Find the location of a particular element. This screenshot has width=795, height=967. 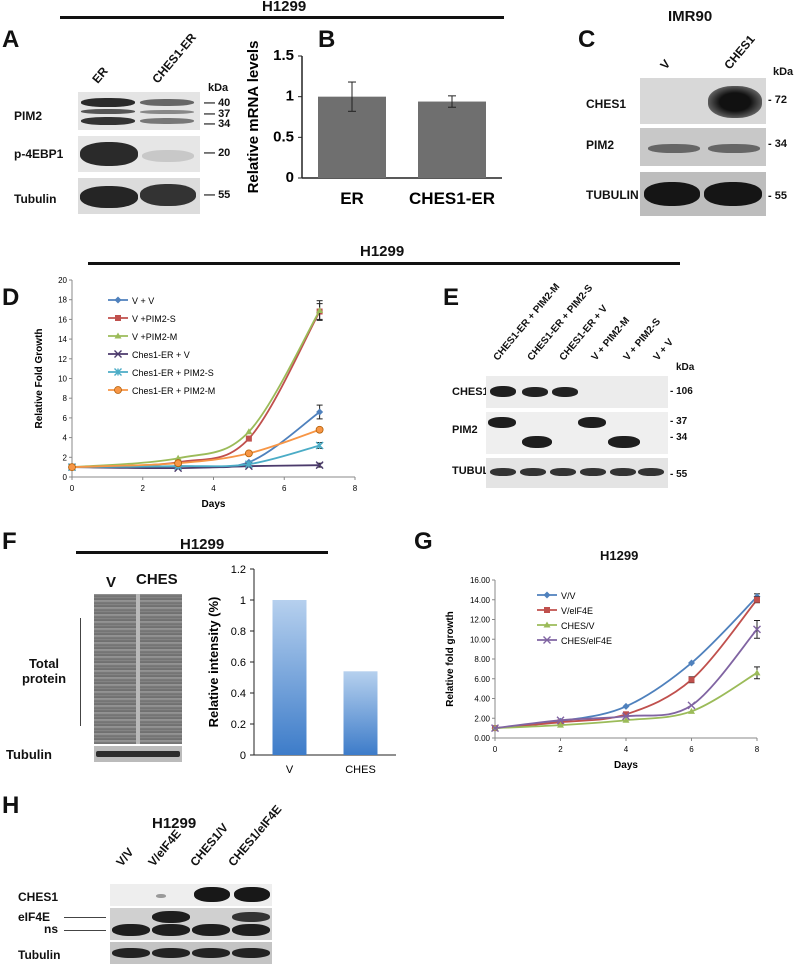

a-marker-20: — 20 is located at coordinates (217, 153).